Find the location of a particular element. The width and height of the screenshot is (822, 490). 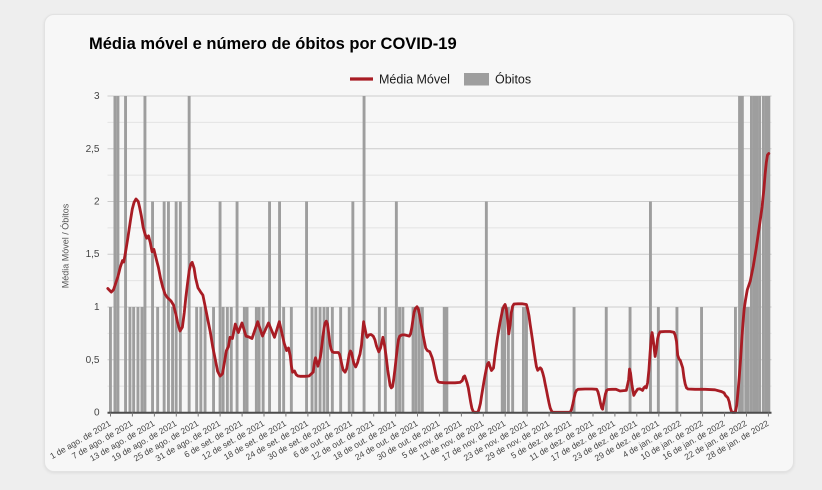

svg-text: Média Móvel is located at coordinates (414, 80).